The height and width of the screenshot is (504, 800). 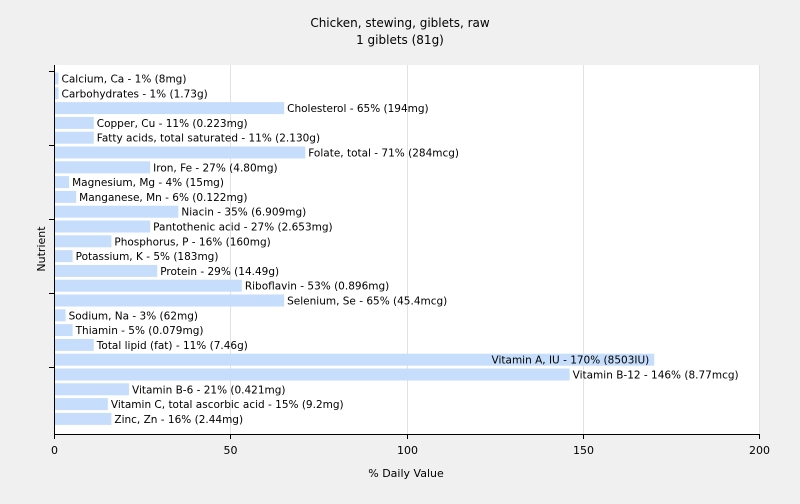 What do you see at coordinates (147, 257) in the screenshot?
I see `bar-label: Potassium, K - 5% (183mg)` at bounding box center [147, 257].